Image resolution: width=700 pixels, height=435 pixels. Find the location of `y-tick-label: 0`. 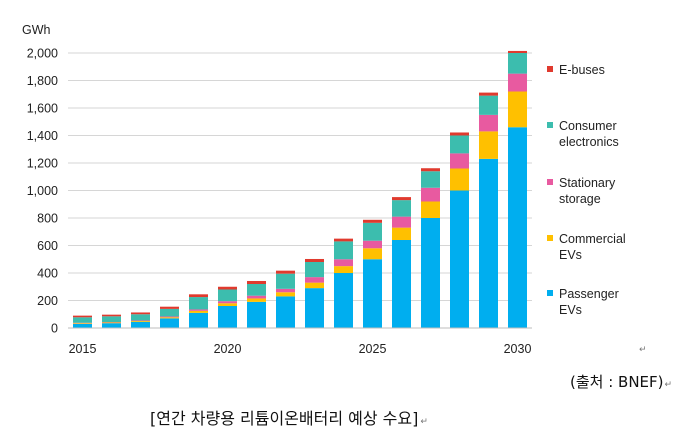

y-tick-label: 0 is located at coordinates (54, 329).